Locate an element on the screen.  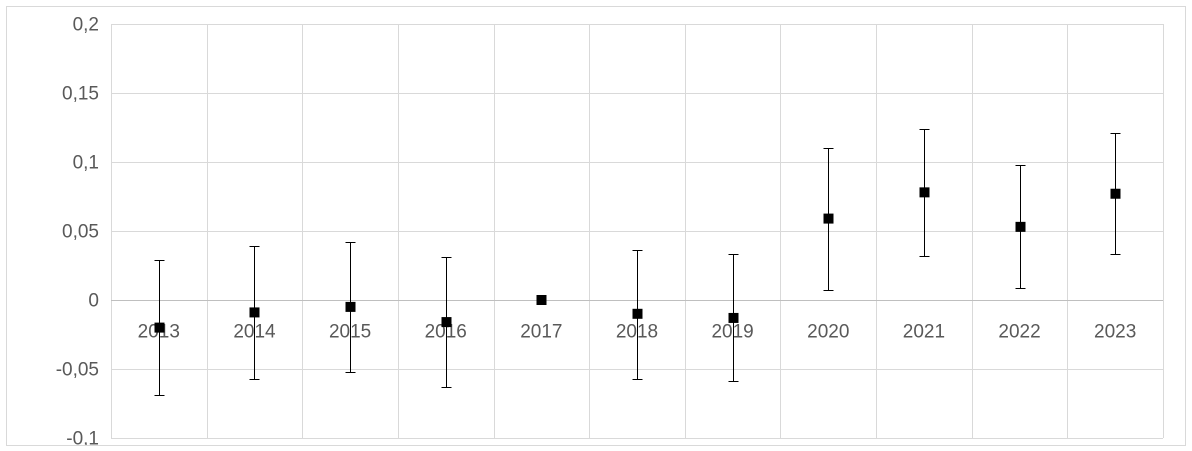
y-tick-label: -0,1 is located at coordinates (82, 437).